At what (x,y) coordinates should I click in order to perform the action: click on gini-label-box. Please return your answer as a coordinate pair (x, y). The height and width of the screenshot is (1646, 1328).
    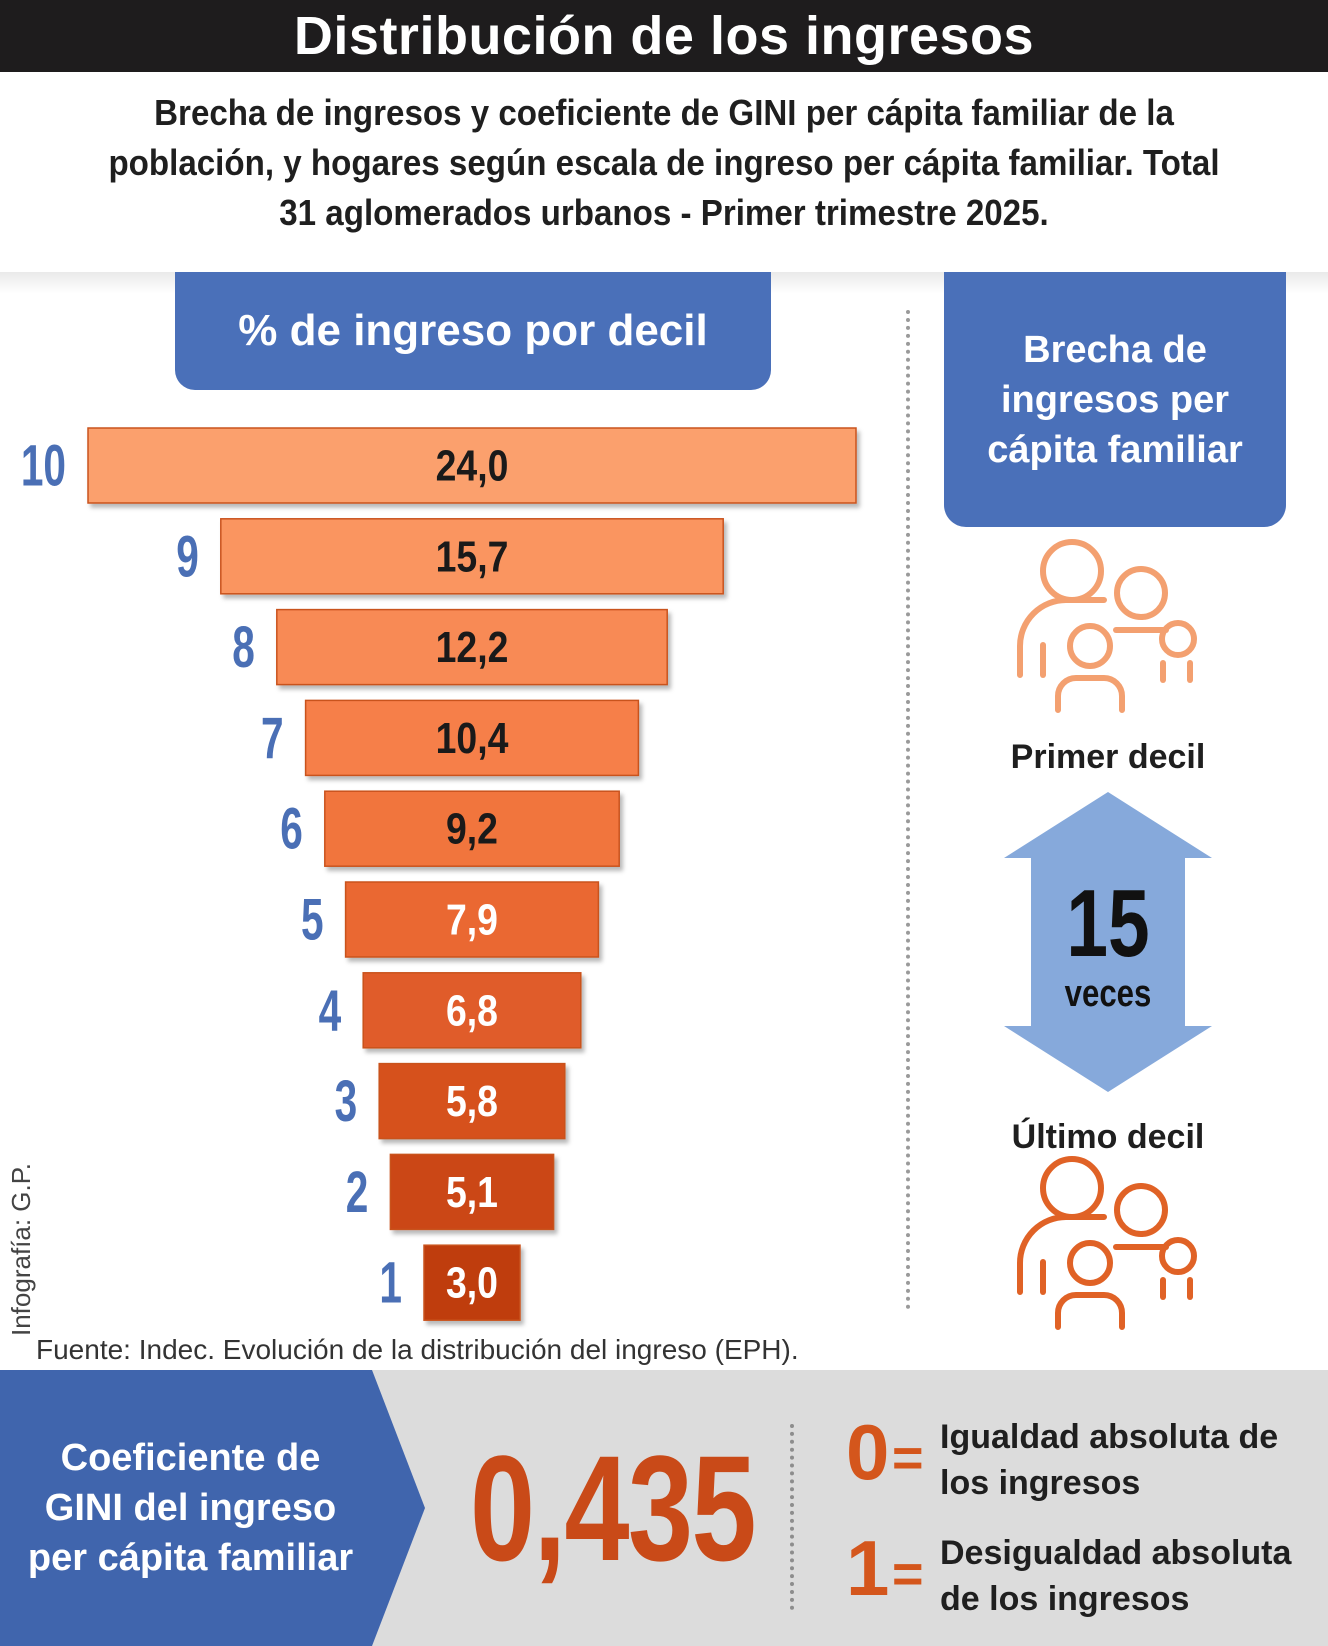
    Looking at the image, I should click on (212, 1508).